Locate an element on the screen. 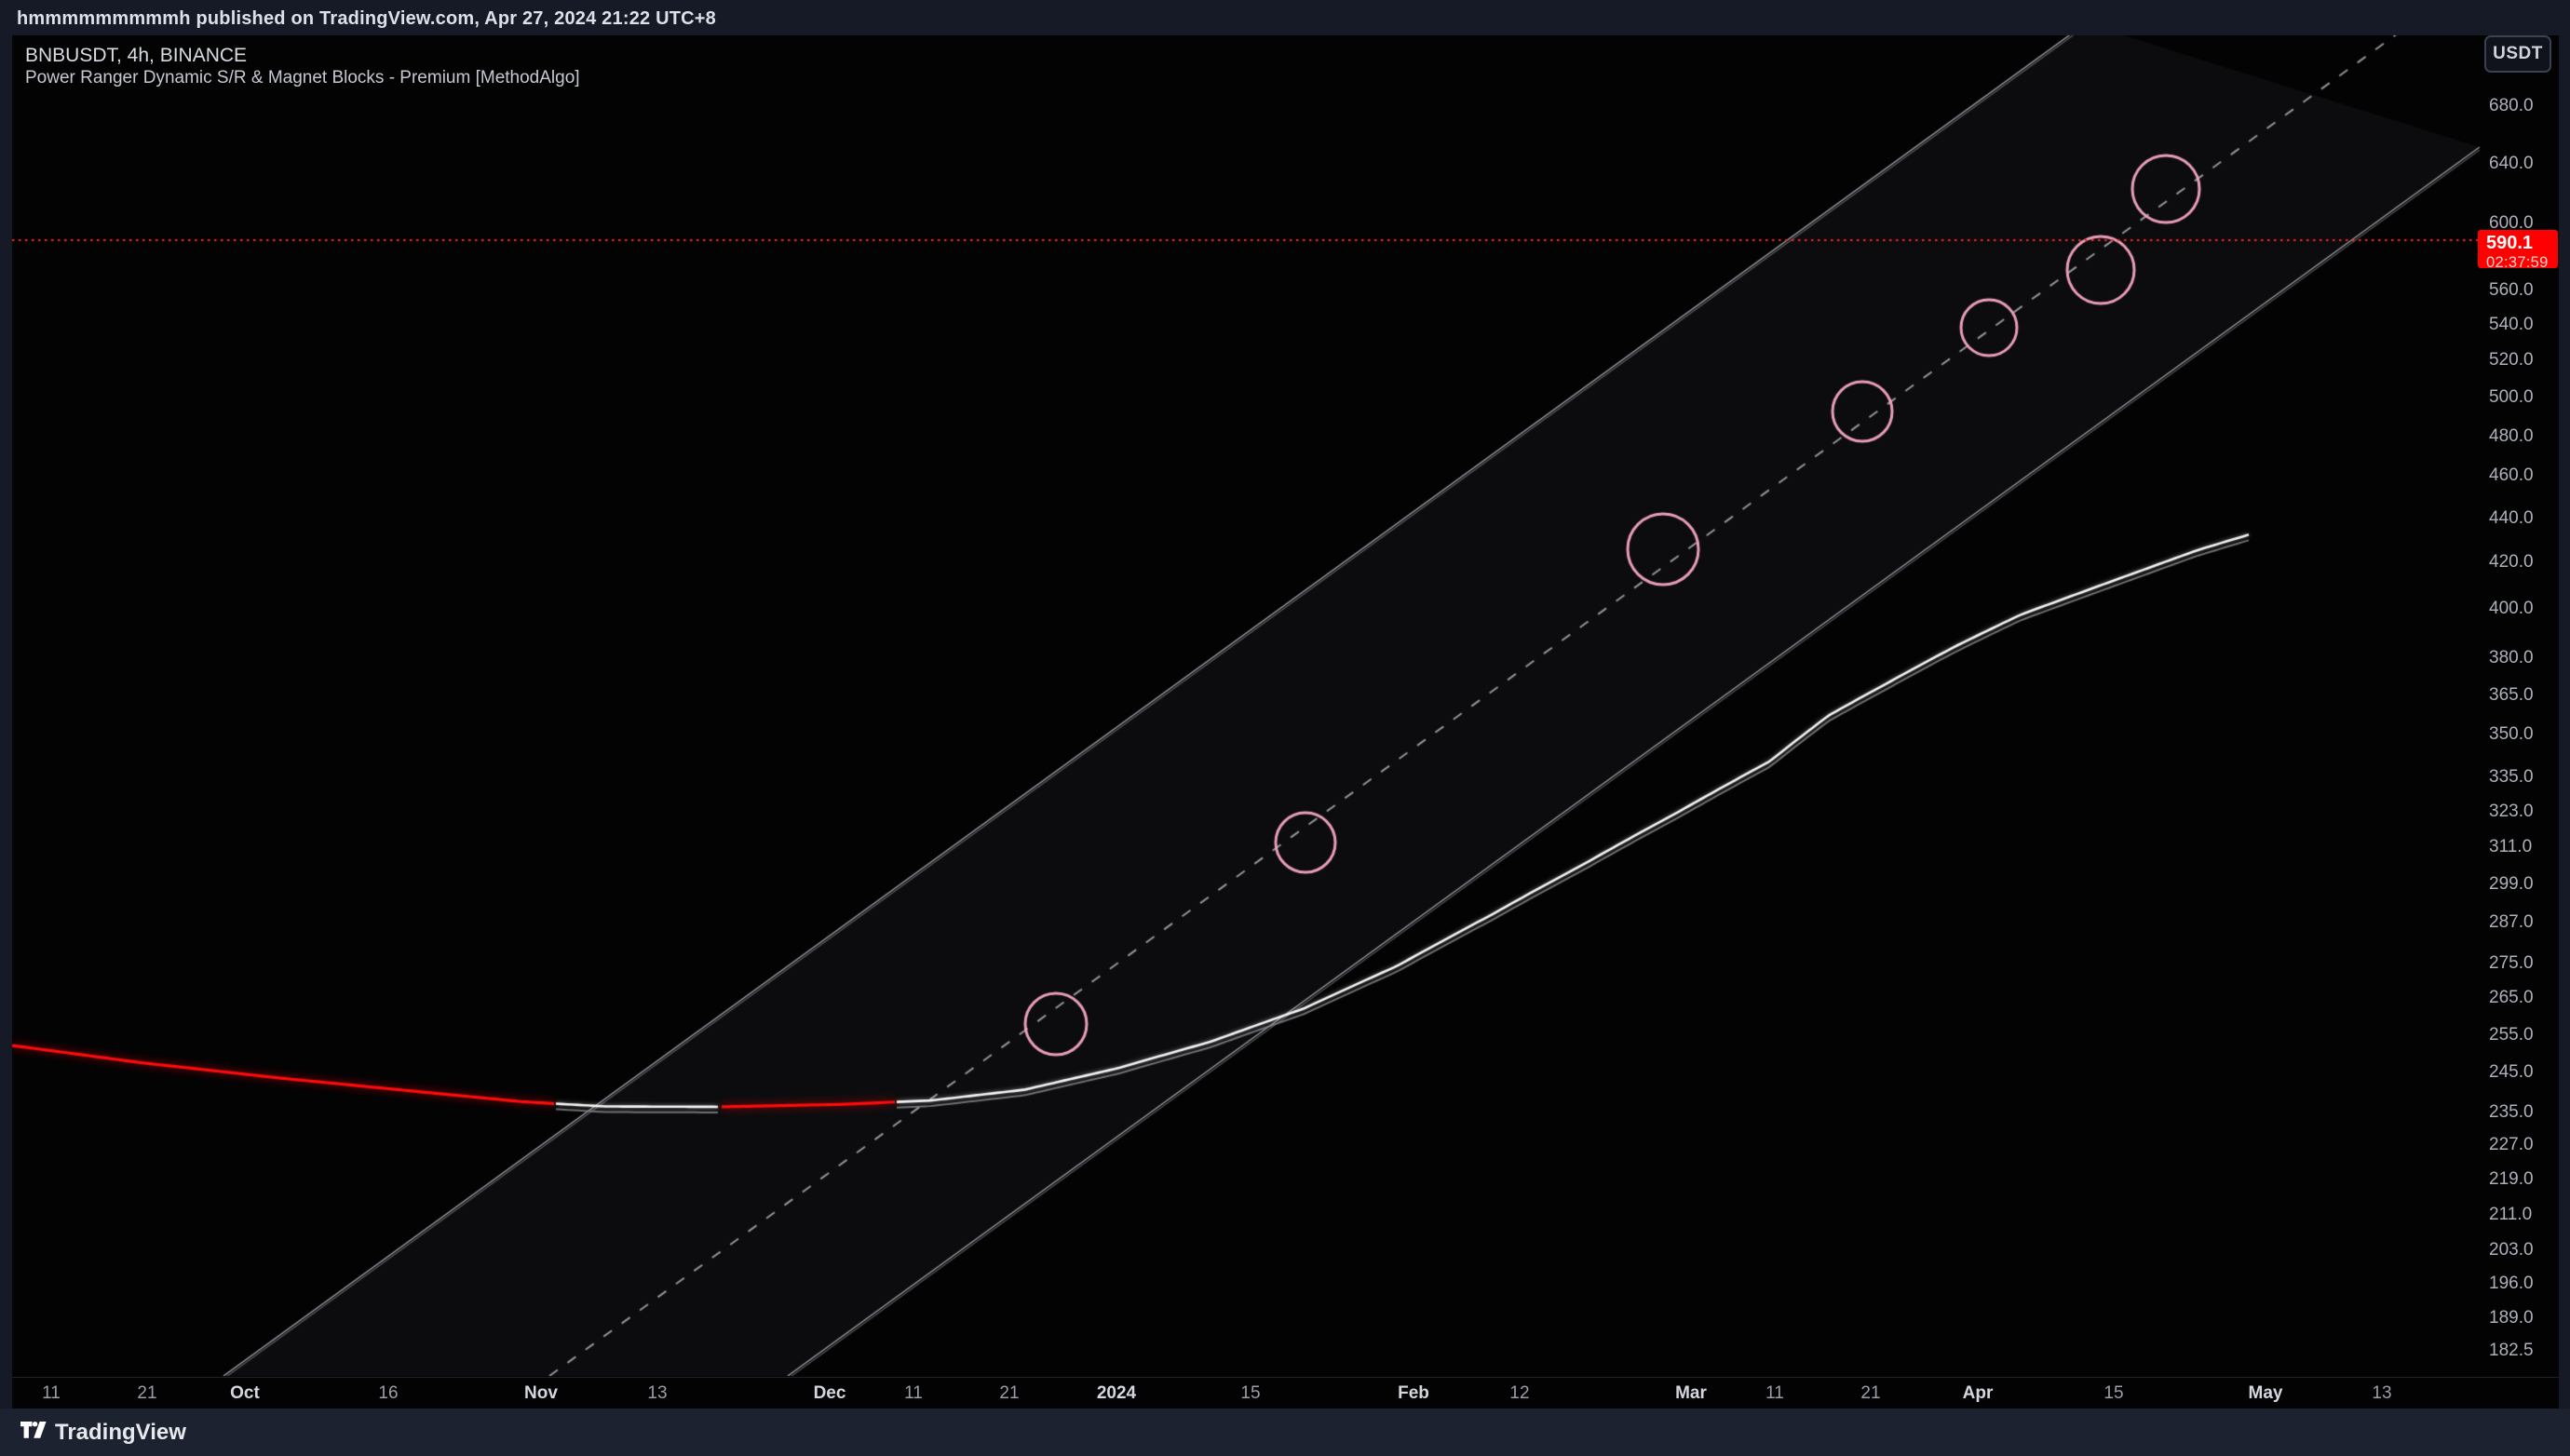 The width and height of the screenshot is (2570, 1456). time-axis-label: Feb is located at coordinates (1413, 1393).